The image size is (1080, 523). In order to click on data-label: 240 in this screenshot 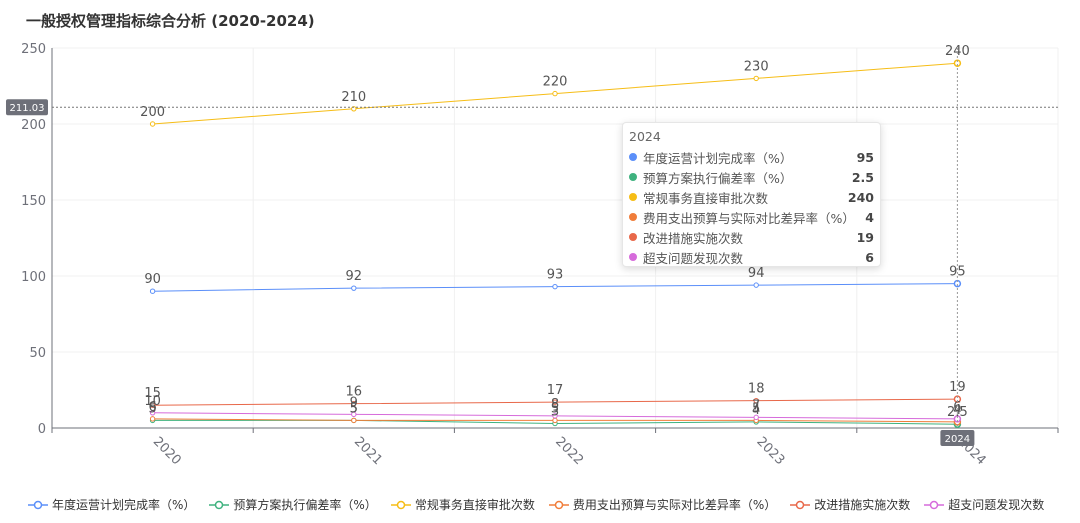, I will do `click(957, 51)`.